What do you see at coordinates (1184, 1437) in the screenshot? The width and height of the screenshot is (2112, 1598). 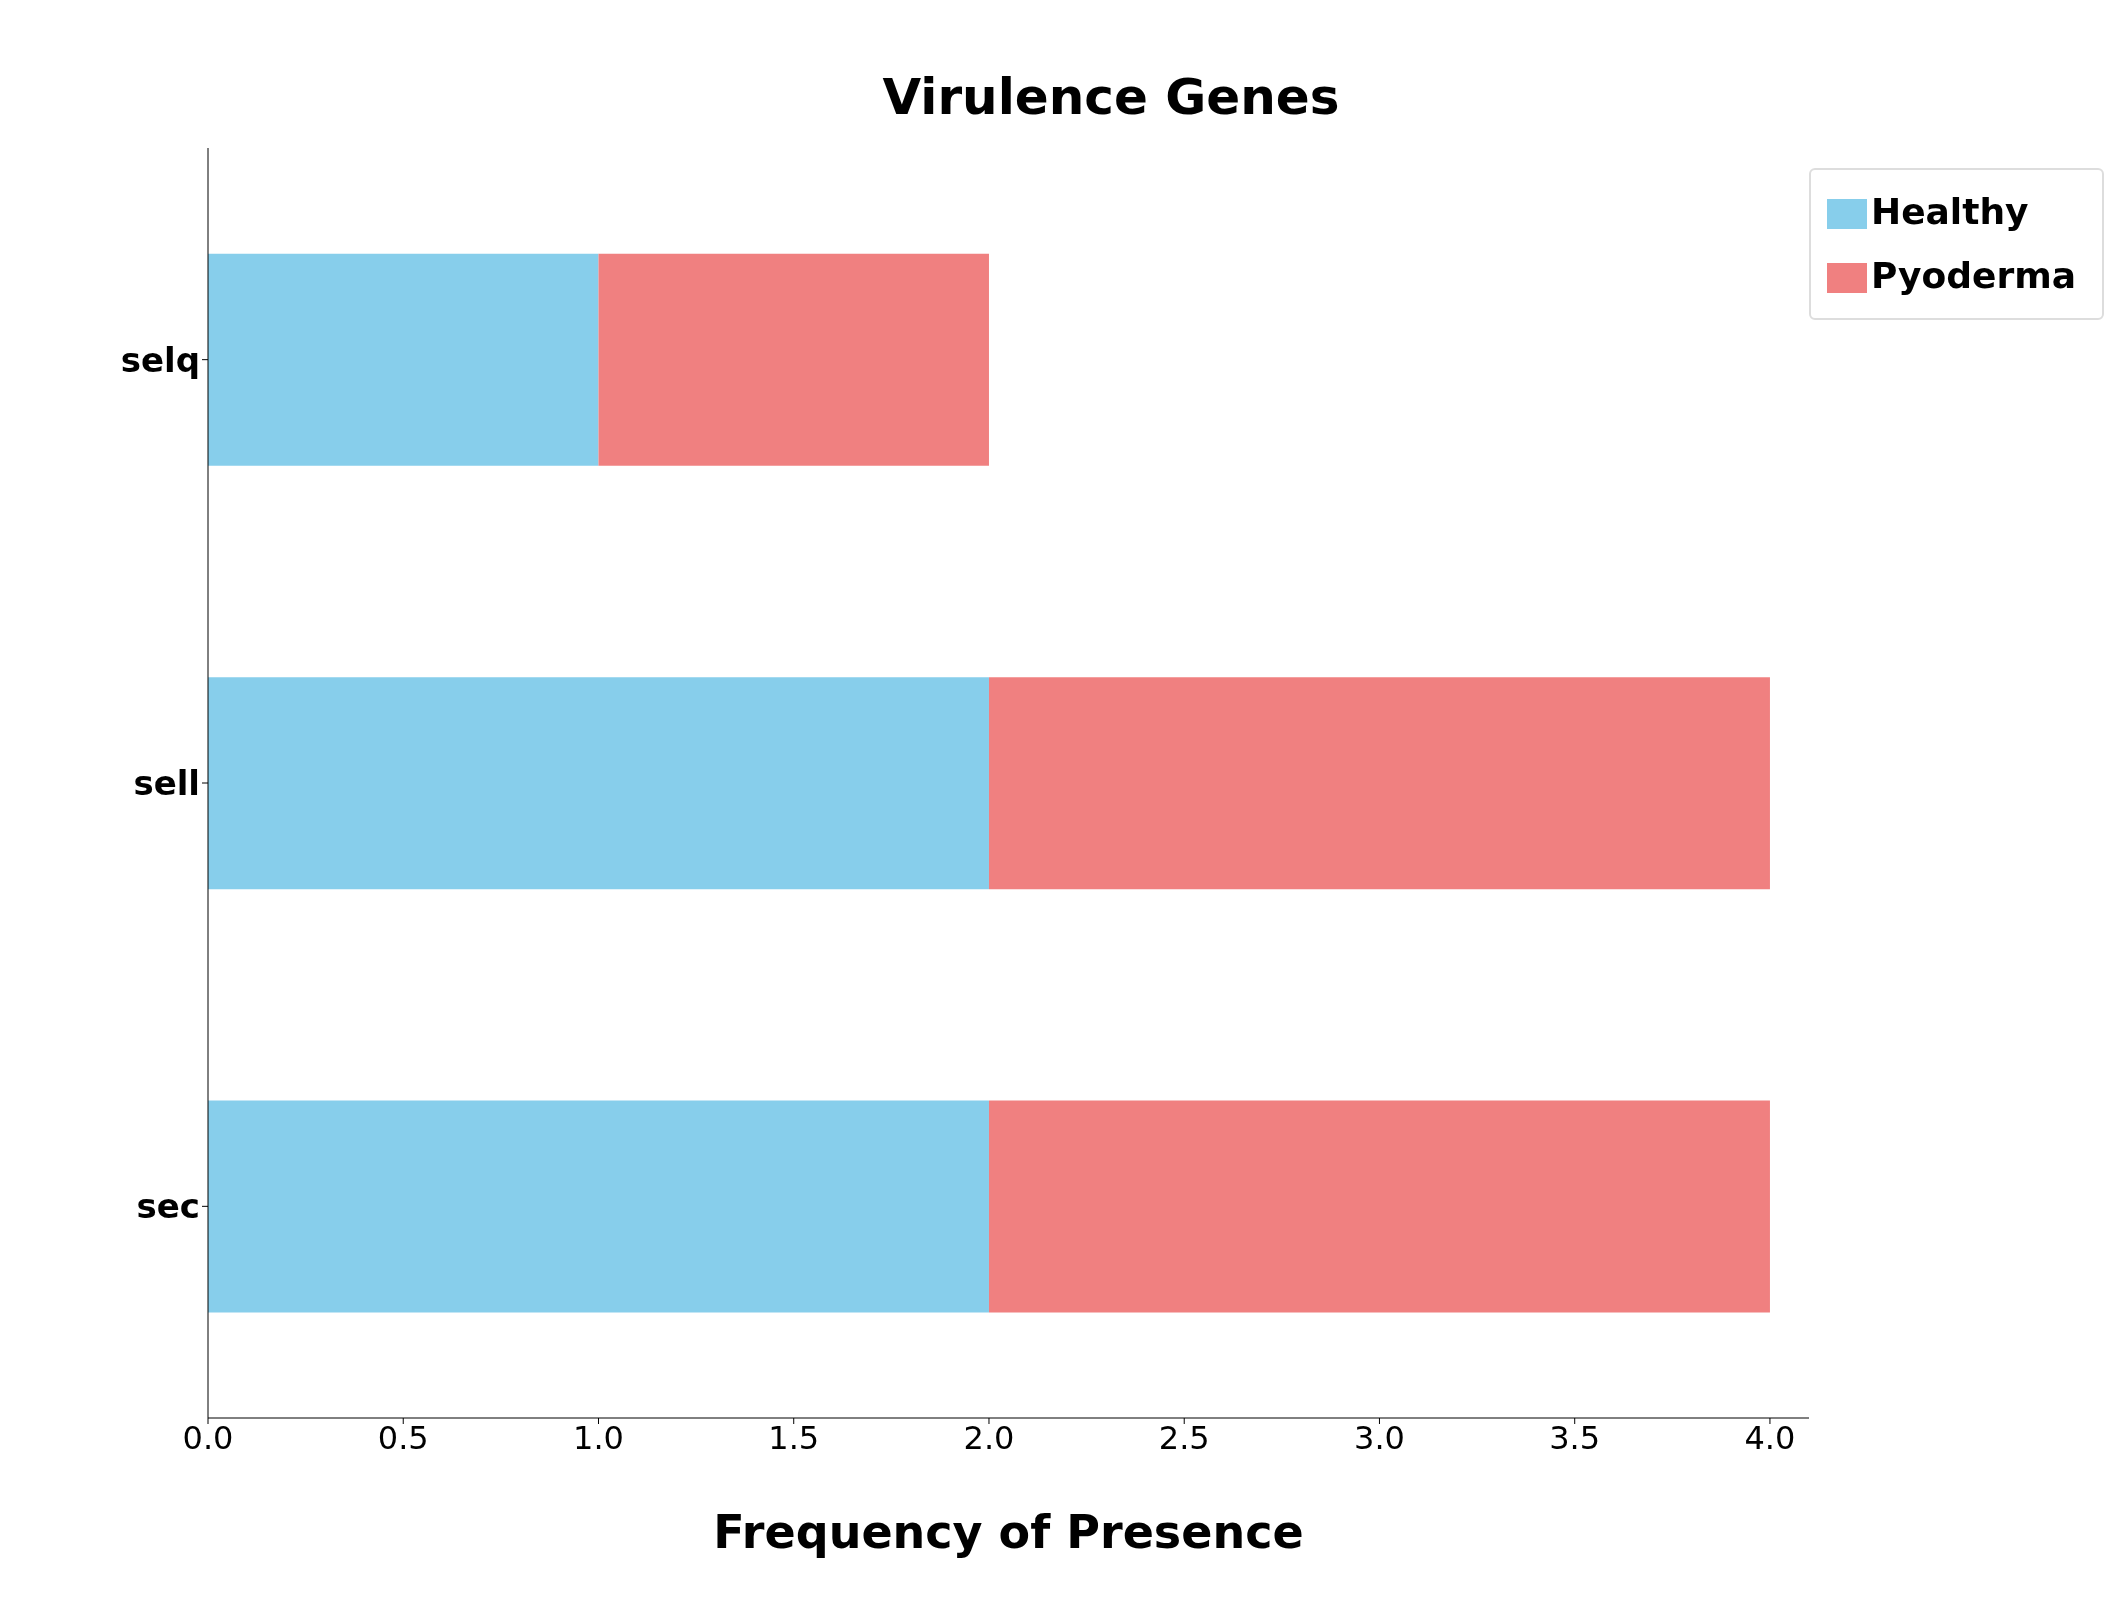 I see `x-tick-label: 2.5` at bounding box center [1184, 1437].